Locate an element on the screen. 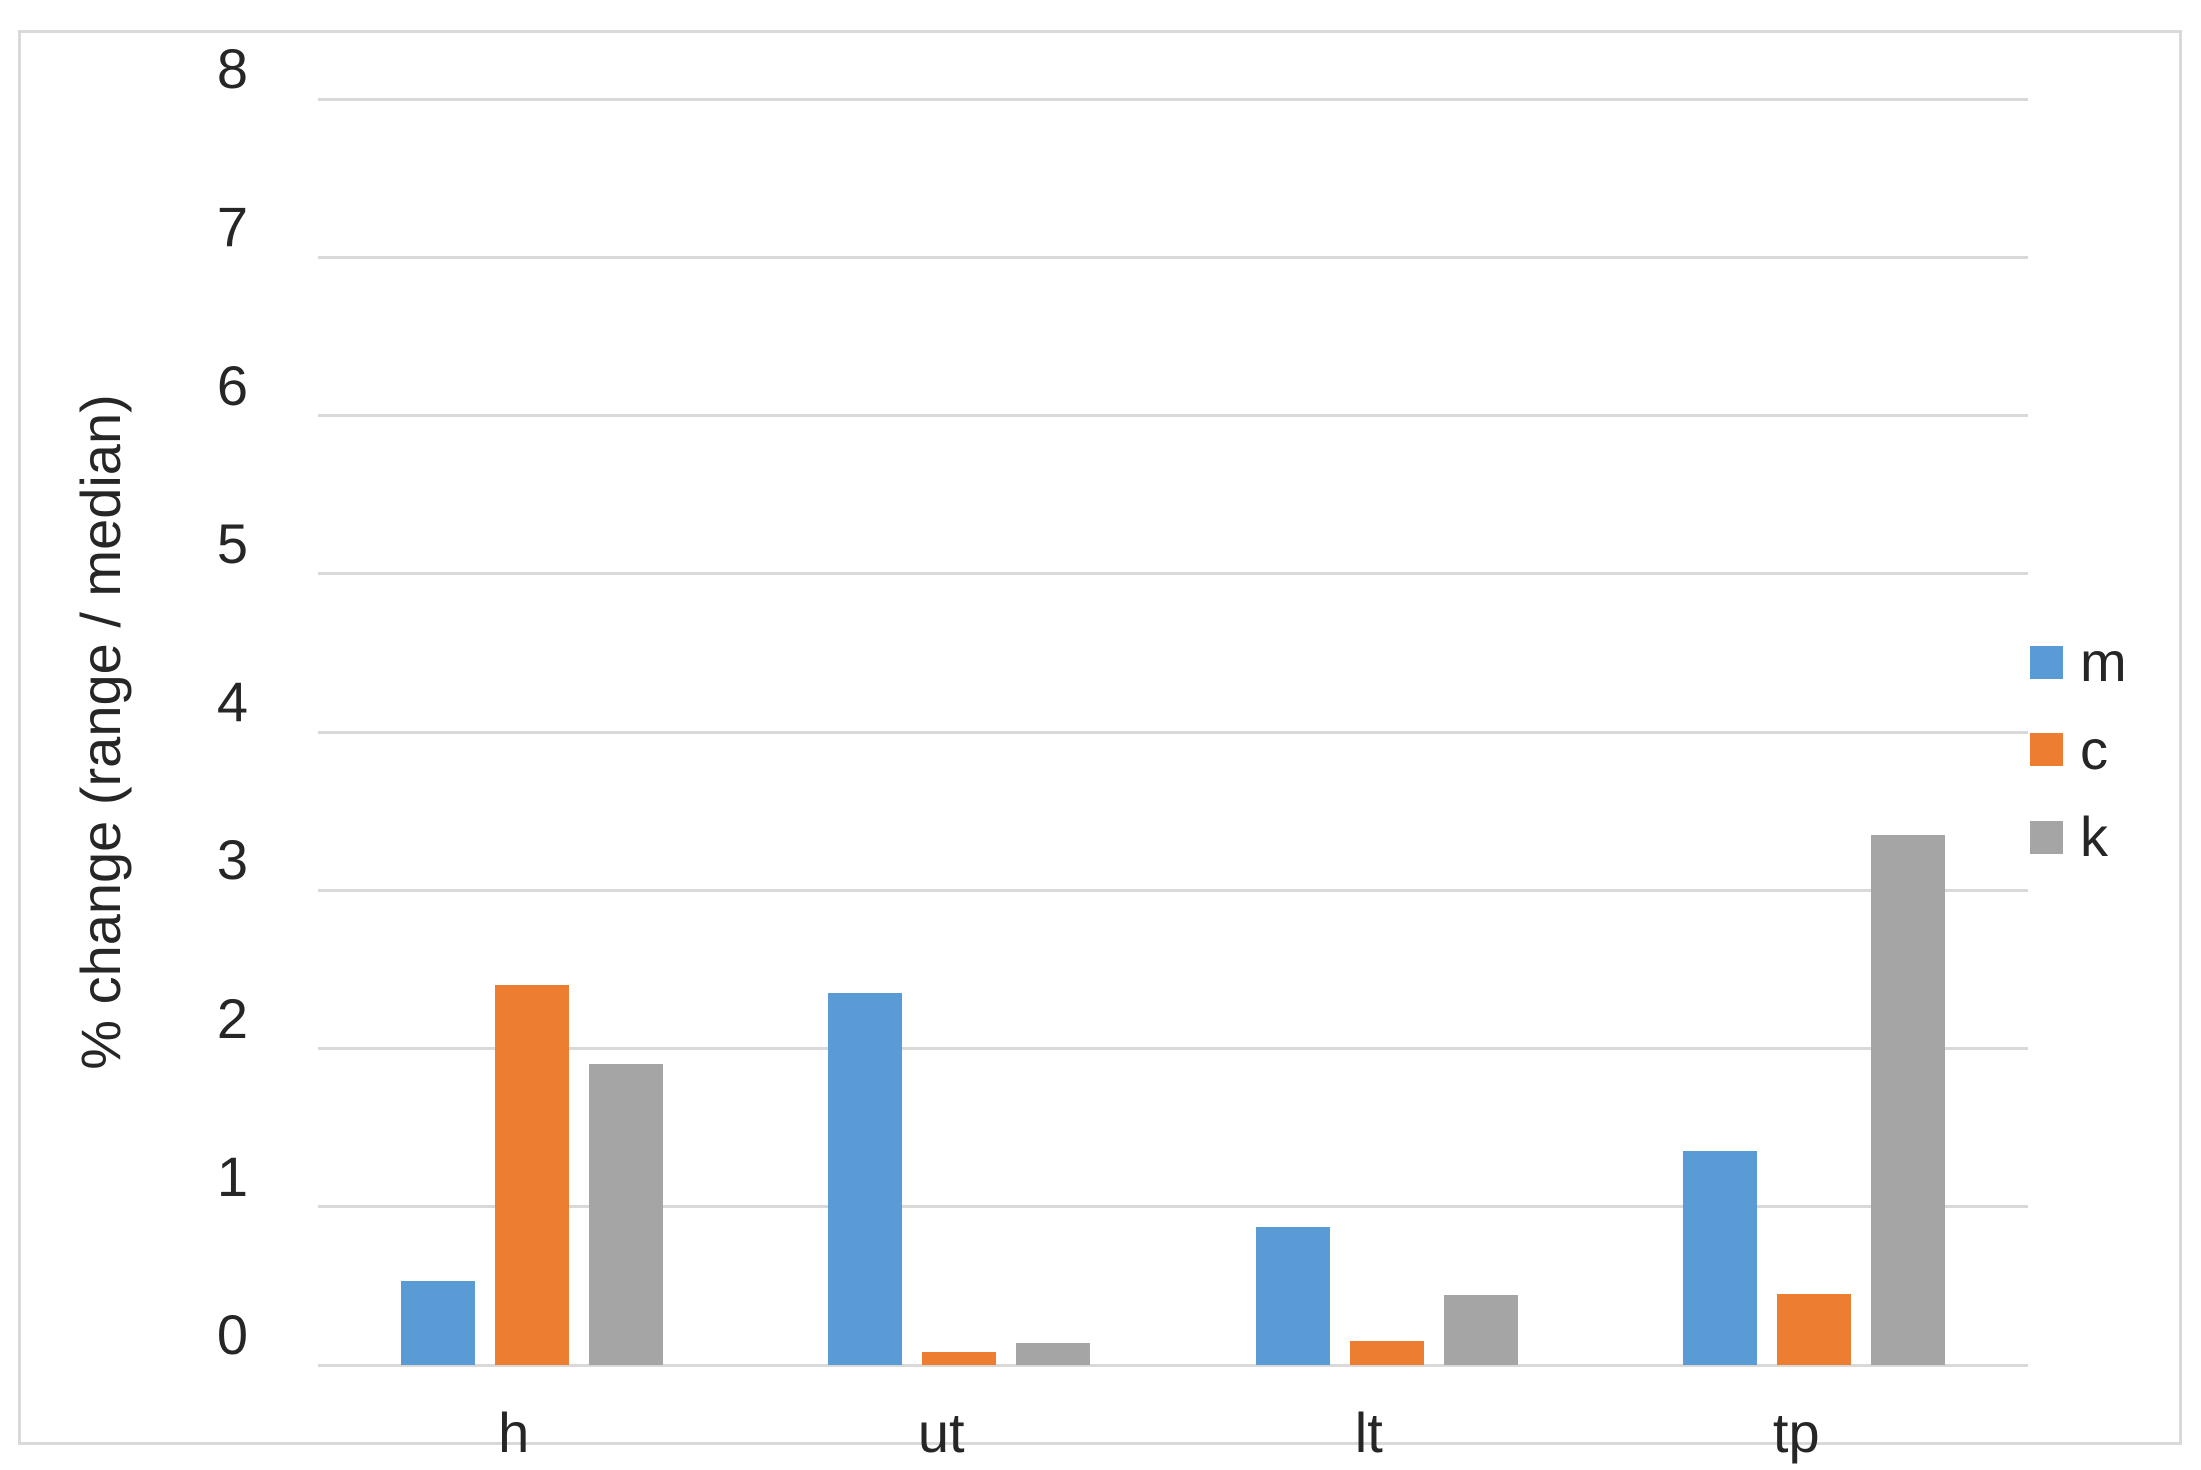  bar-c-lt is located at coordinates (1386, 1353).